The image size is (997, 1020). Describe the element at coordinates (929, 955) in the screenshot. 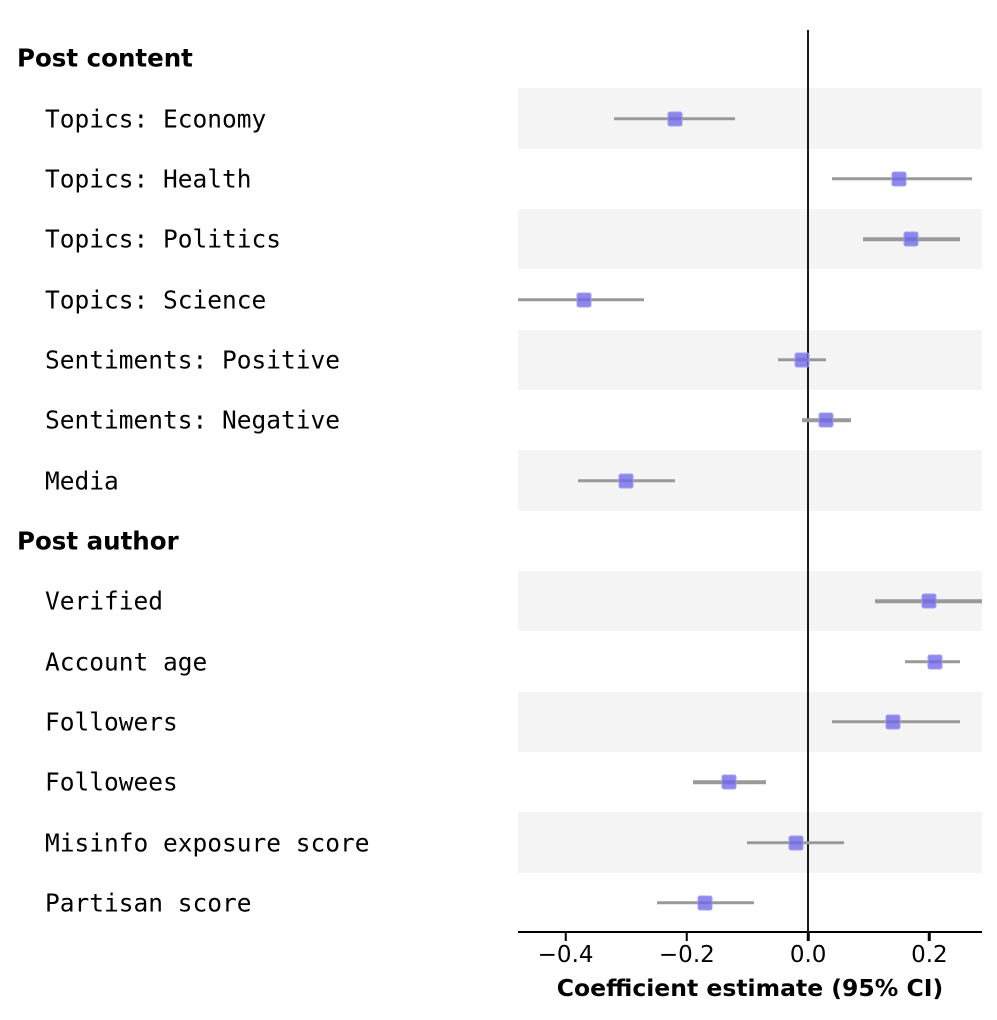

I see `x-tick-label: 0.2` at that location.